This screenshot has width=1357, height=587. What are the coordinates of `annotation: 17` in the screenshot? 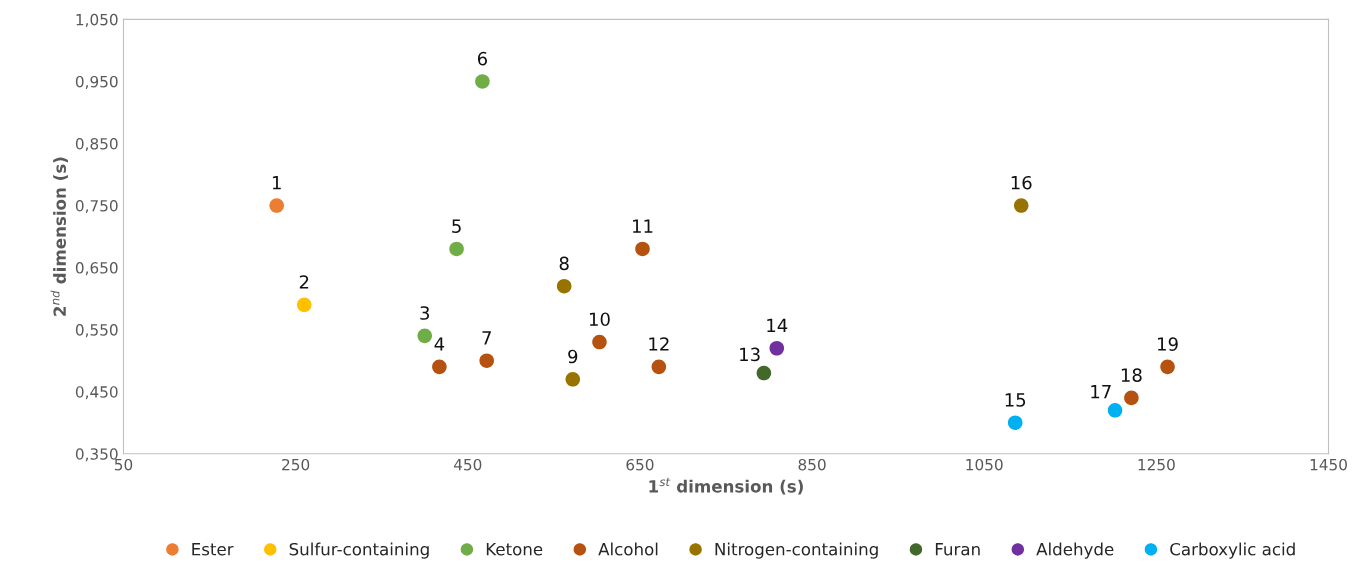 It's located at (1101, 392).